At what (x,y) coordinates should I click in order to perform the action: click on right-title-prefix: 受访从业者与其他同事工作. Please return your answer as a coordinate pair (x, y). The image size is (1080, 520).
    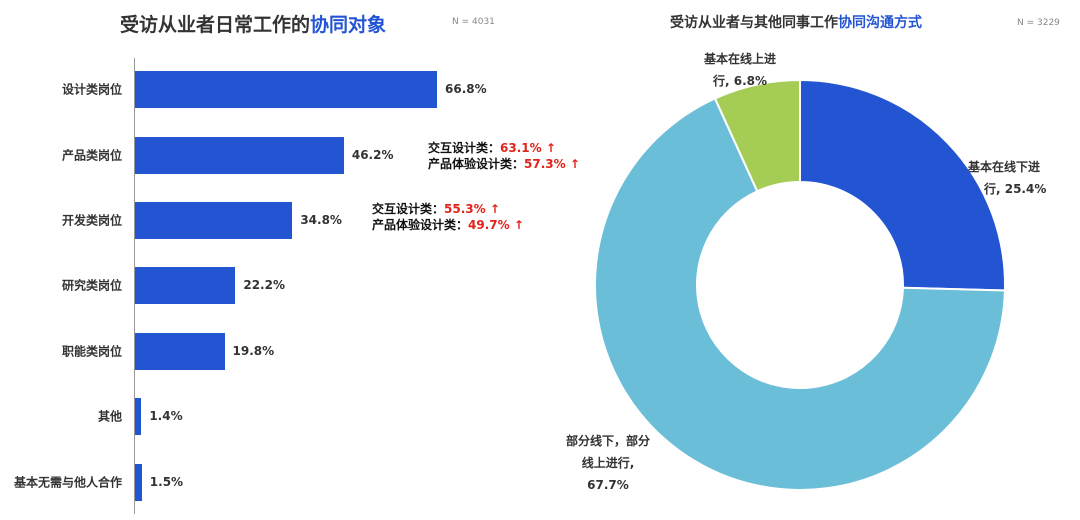
    Looking at the image, I should click on (754, 23).